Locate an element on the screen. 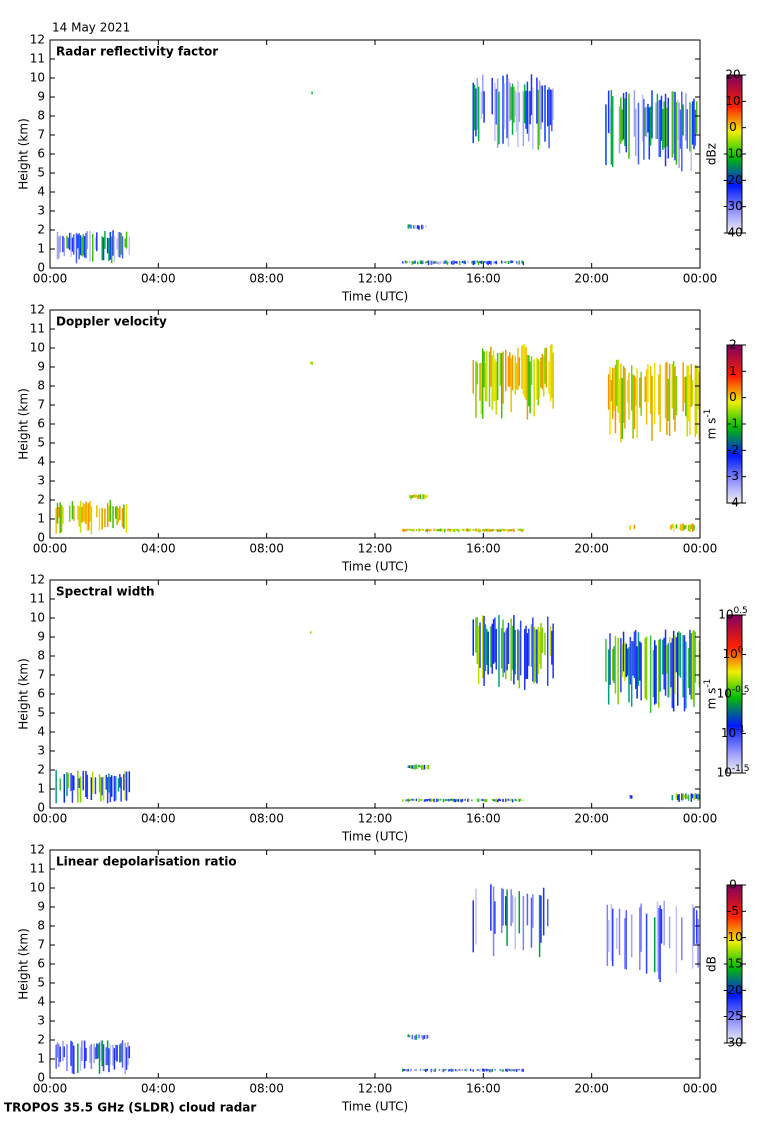  colorbar-tick-label: 2 is located at coordinates (733, 345).